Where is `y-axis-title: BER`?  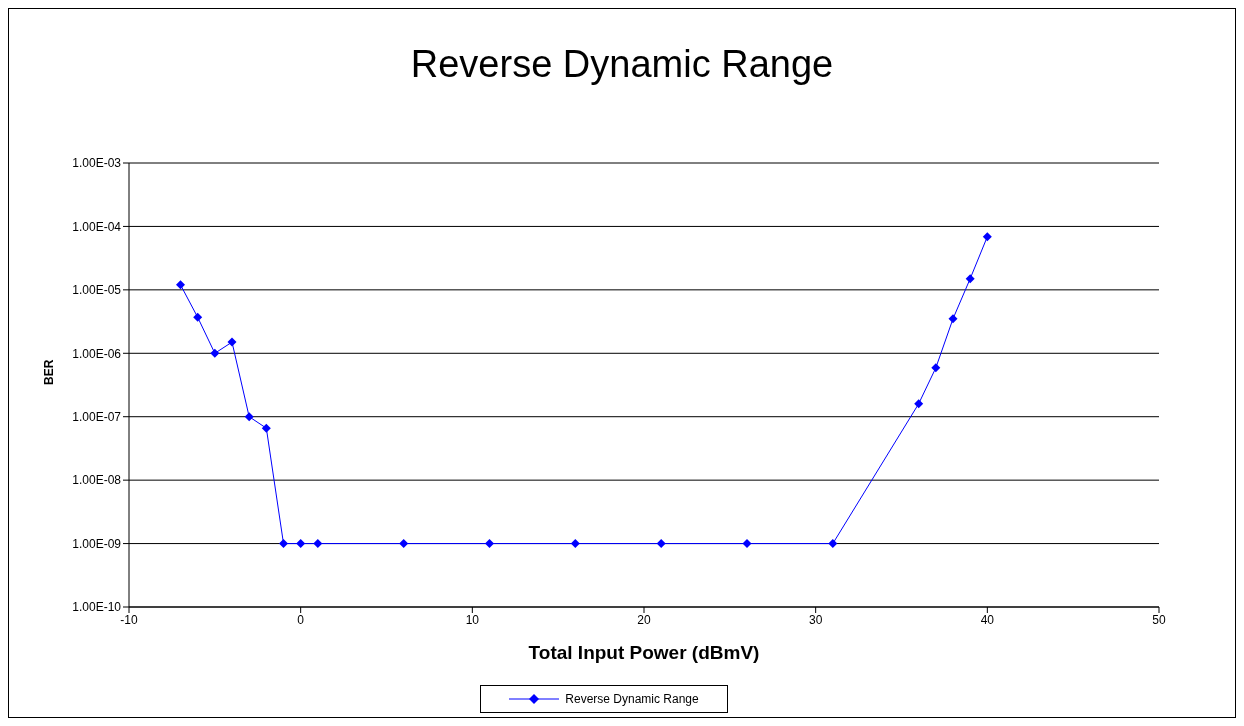
y-axis-title: BER is located at coordinates (49, 372).